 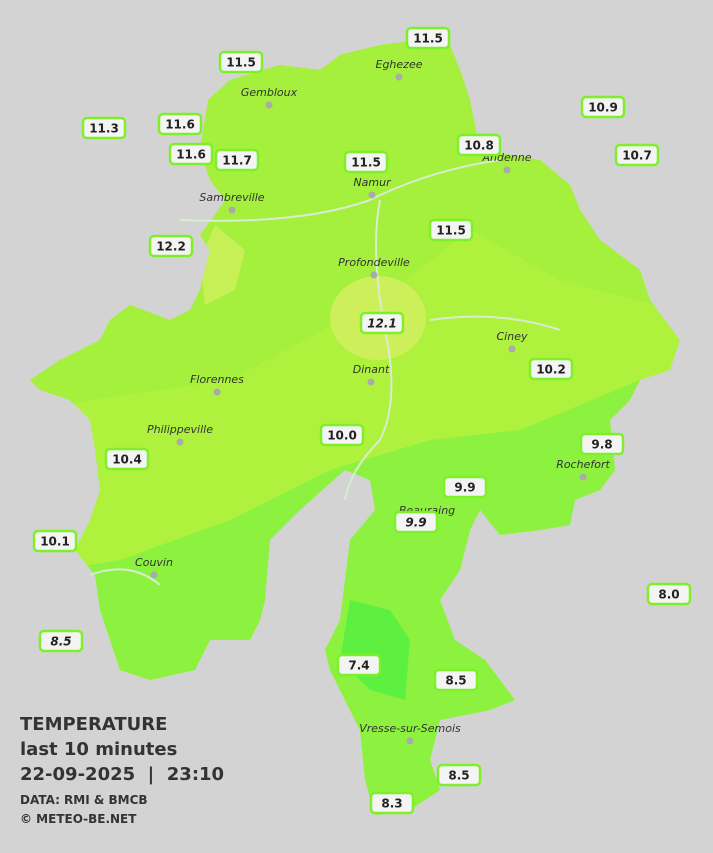 I want to click on station-value: 10.0, so click(x=342, y=436).